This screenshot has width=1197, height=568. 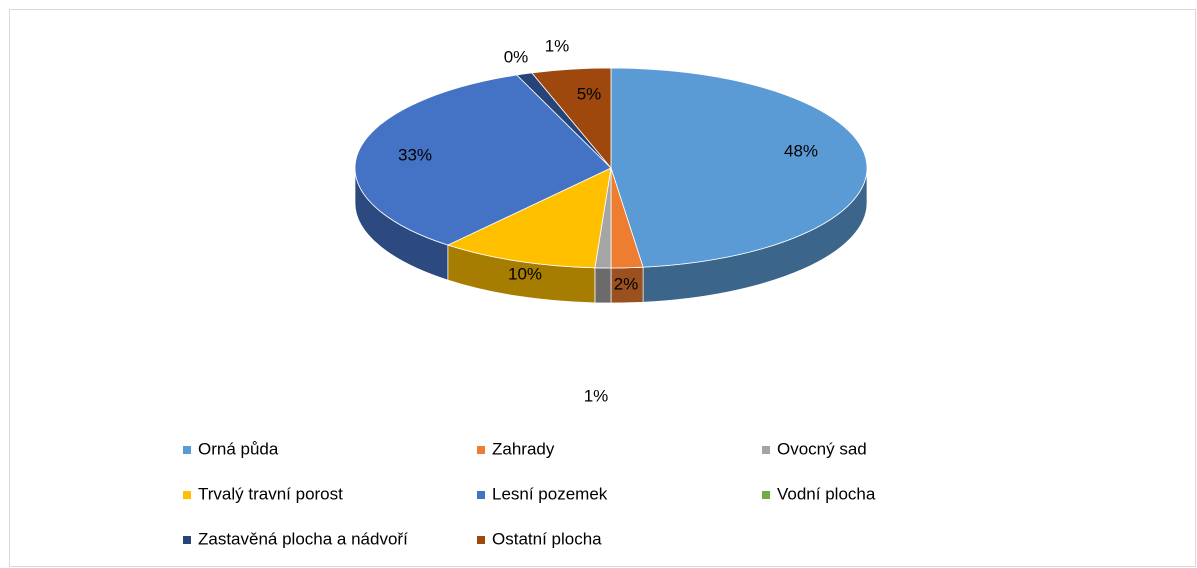 What do you see at coordinates (523, 448) in the screenshot?
I see `legend-label: Zahrady` at bounding box center [523, 448].